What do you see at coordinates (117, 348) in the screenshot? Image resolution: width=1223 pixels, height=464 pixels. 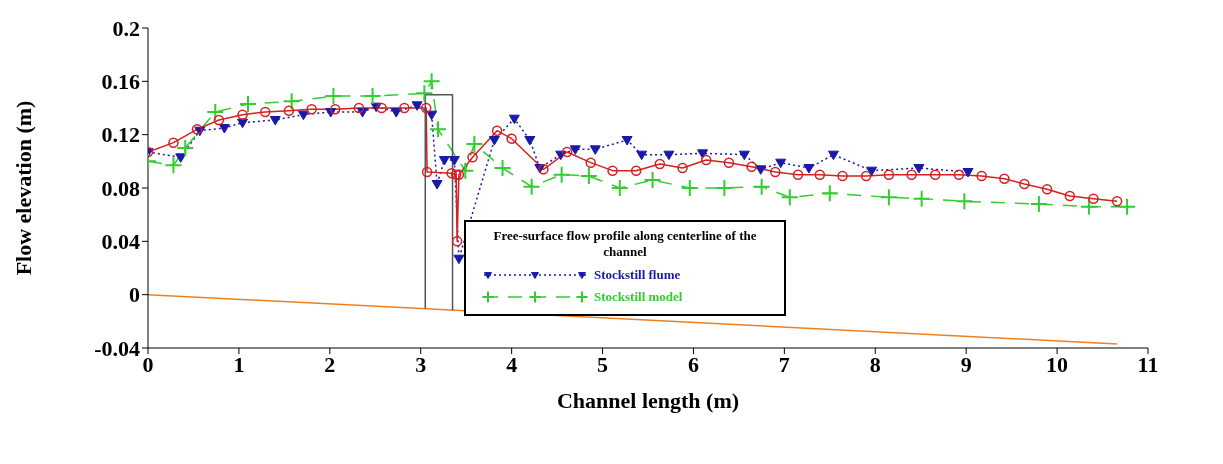 I see `y-tick-label: -0.04` at bounding box center [117, 348].